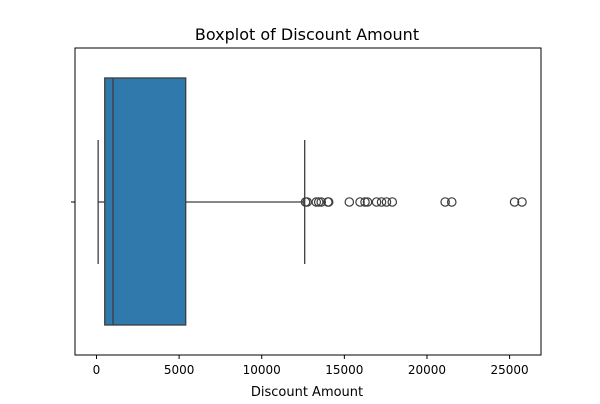 This screenshot has height=404, width=600. Describe the element at coordinates (307, 34) in the screenshot. I see `chart-title: Boxplot of Discount Amount` at that location.